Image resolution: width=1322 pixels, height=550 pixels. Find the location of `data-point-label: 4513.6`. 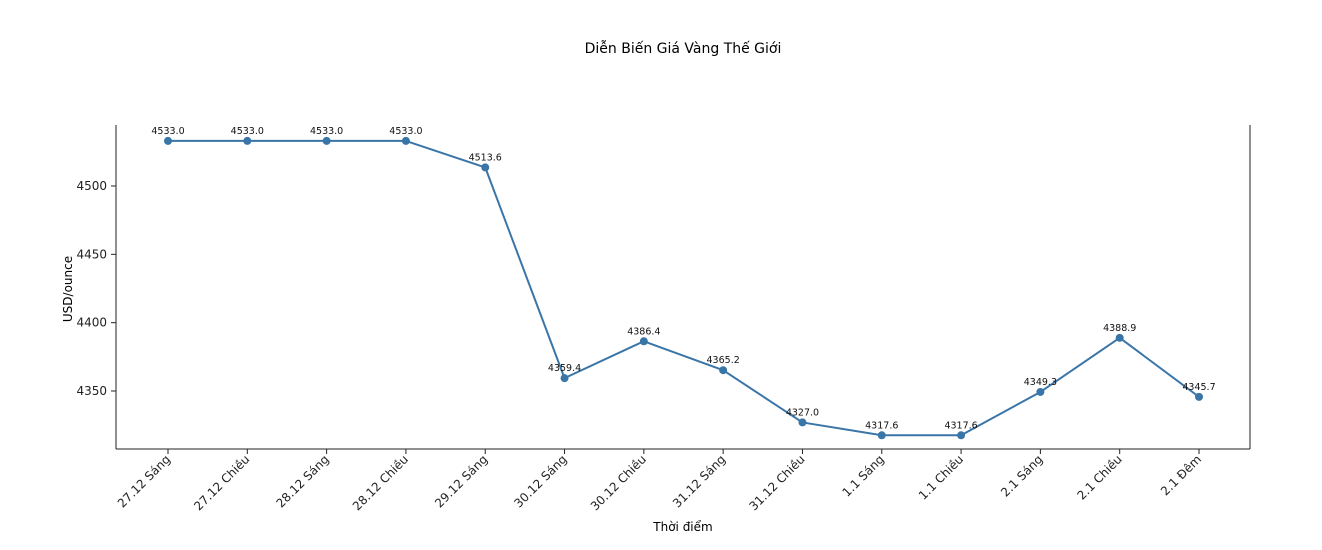

data-point-label: 4513.6 is located at coordinates (485, 157).